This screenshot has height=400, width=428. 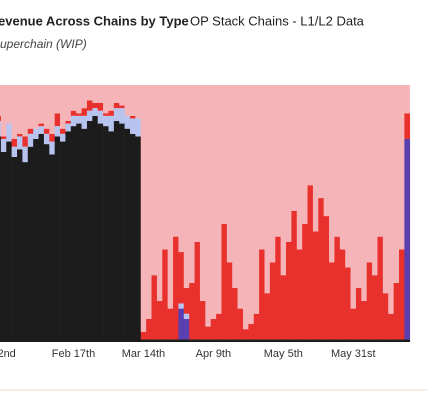 What do you see at coordinates (8, 354) in the screenshot?
I see `x-tick-label: 22nd` at bounding box center [8, 354].